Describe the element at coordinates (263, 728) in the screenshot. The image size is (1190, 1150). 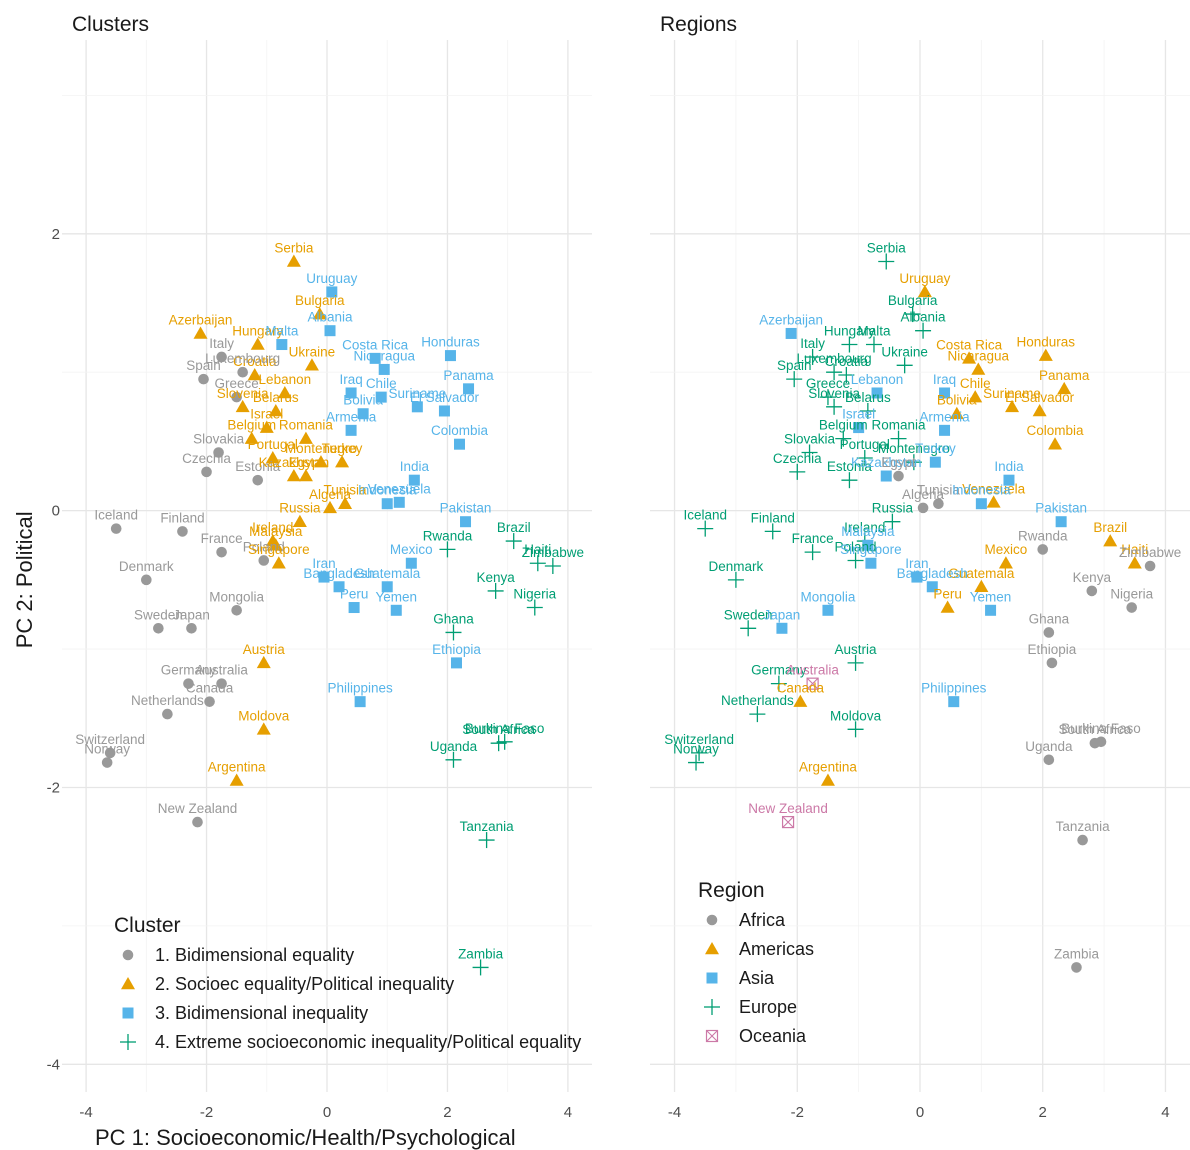
I see `point-moldova` at that location.